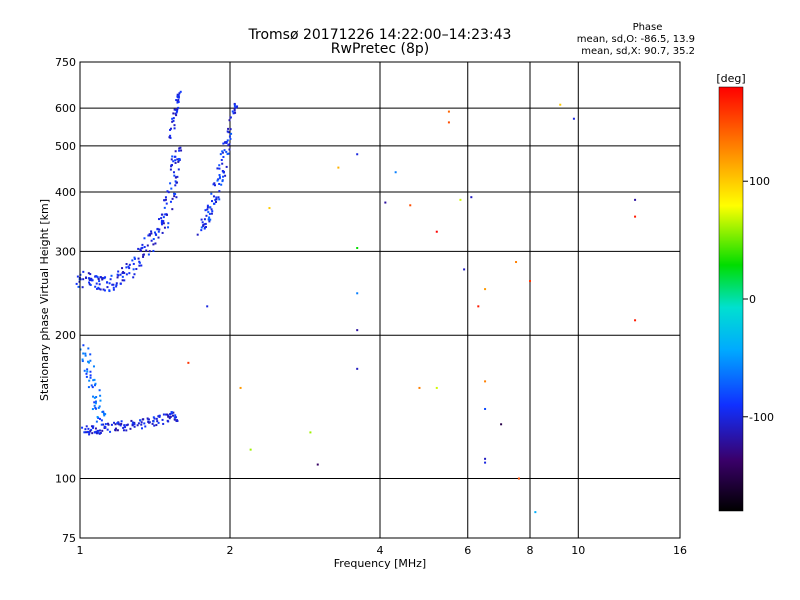  What do you see at coordinates (65, 479) in the screenshot?
I see `y-tick-label: 100` at bounding box center [65, 479].